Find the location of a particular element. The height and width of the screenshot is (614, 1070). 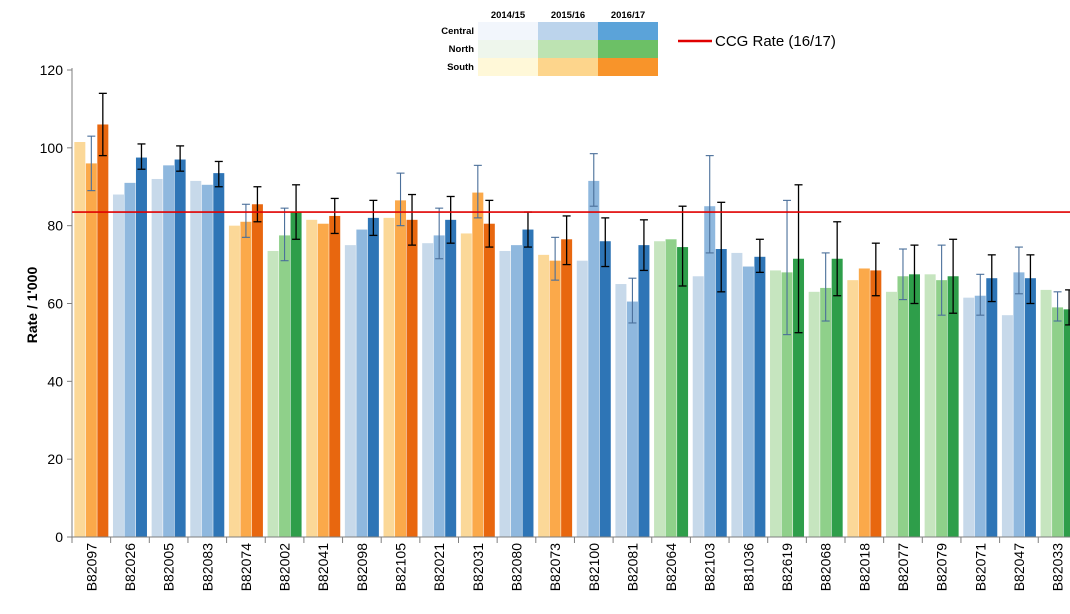

x-tick-label: B82005 is located at coordinates (169, 567).